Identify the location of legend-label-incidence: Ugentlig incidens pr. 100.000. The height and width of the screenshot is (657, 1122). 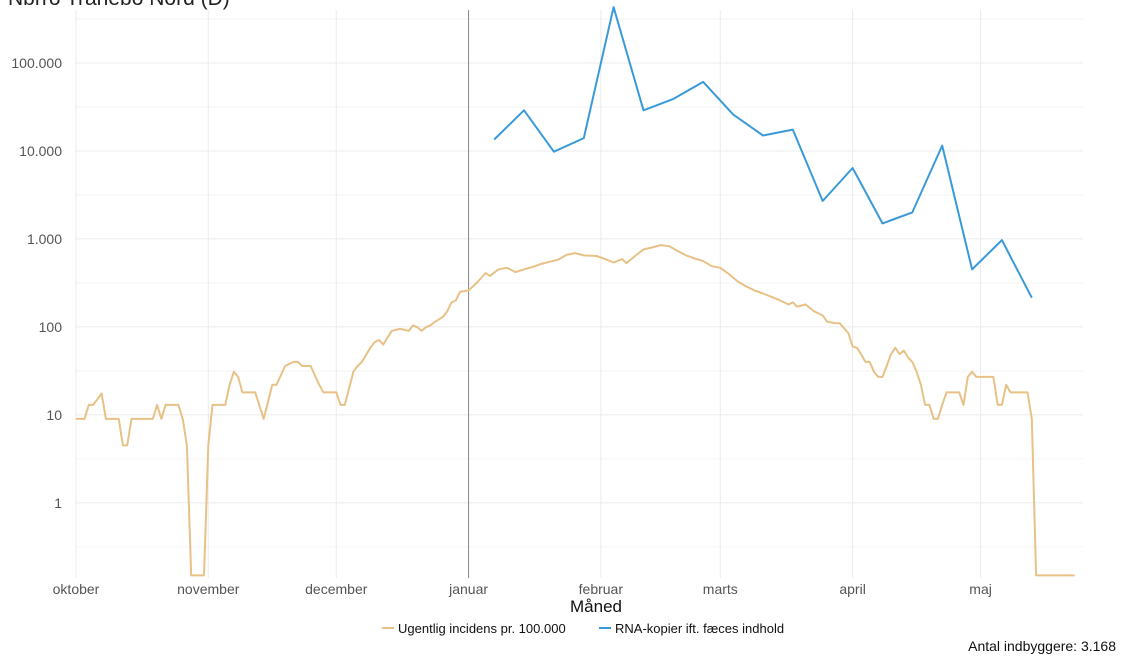
(482, 628).